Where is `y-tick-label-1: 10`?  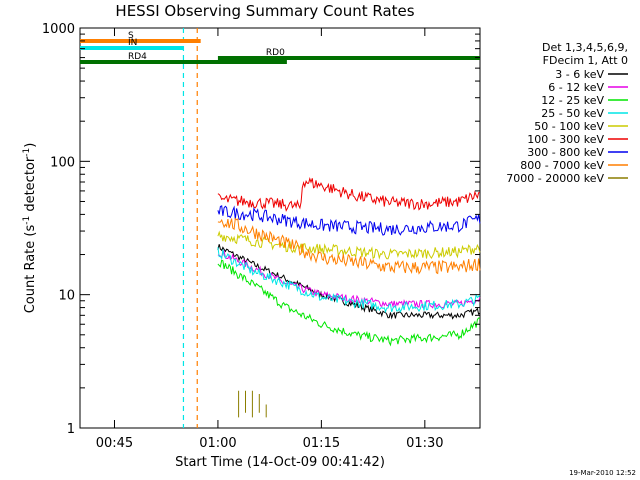 y-tick-label-1: 10 is located at coordinates (66, 296).